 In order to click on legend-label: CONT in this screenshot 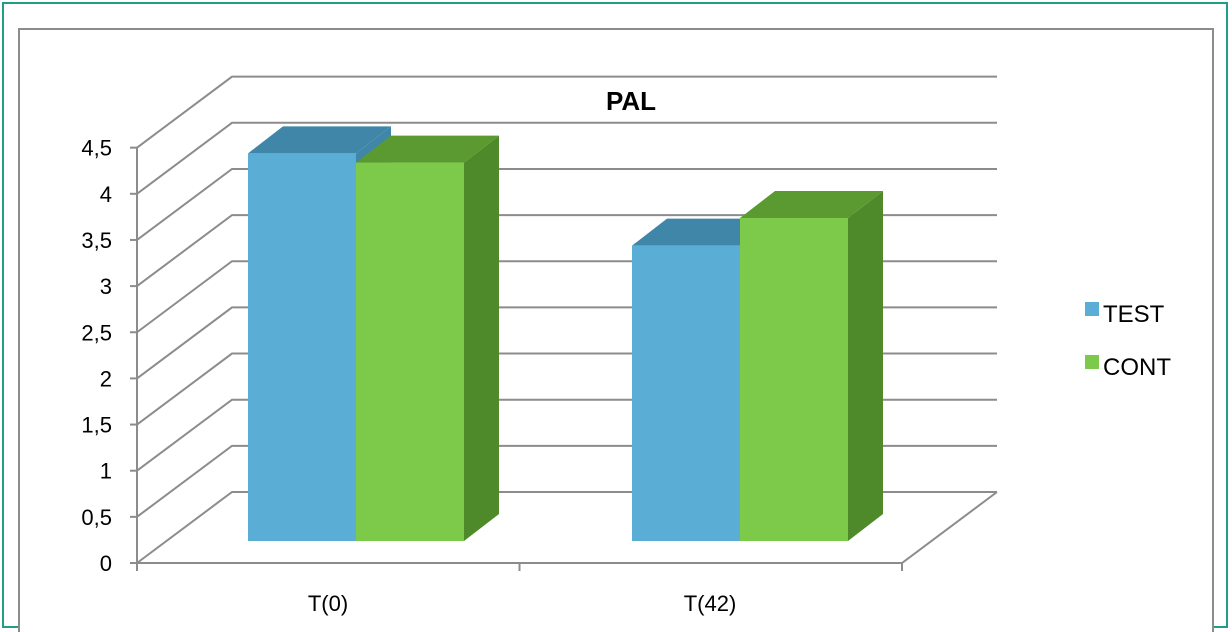, I will do `click(1137, 367)`.